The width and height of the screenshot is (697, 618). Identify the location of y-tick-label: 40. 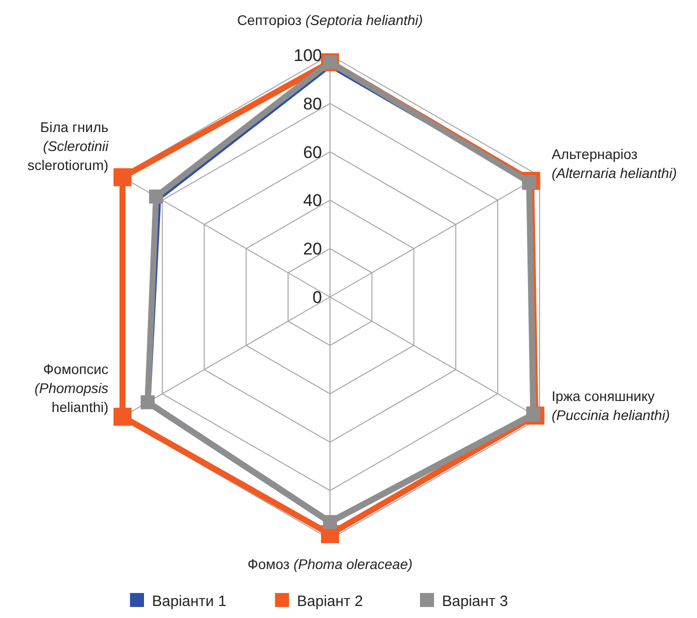
(312, 200).